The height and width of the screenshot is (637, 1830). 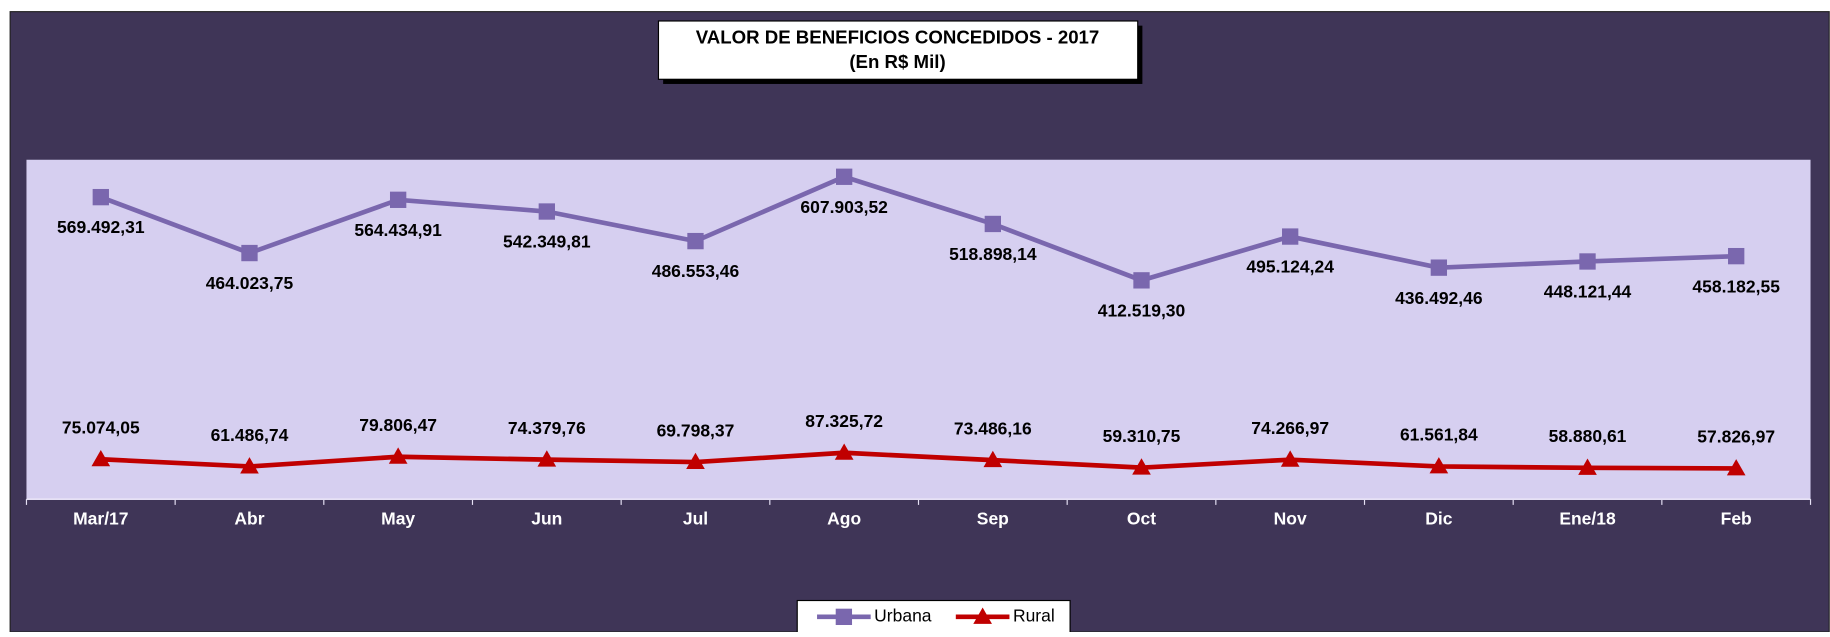 What do you see at coordinates (1439, 298) in the screenshot?
I see `data-label: 436.492,46` at bounding box center [1439, 298].